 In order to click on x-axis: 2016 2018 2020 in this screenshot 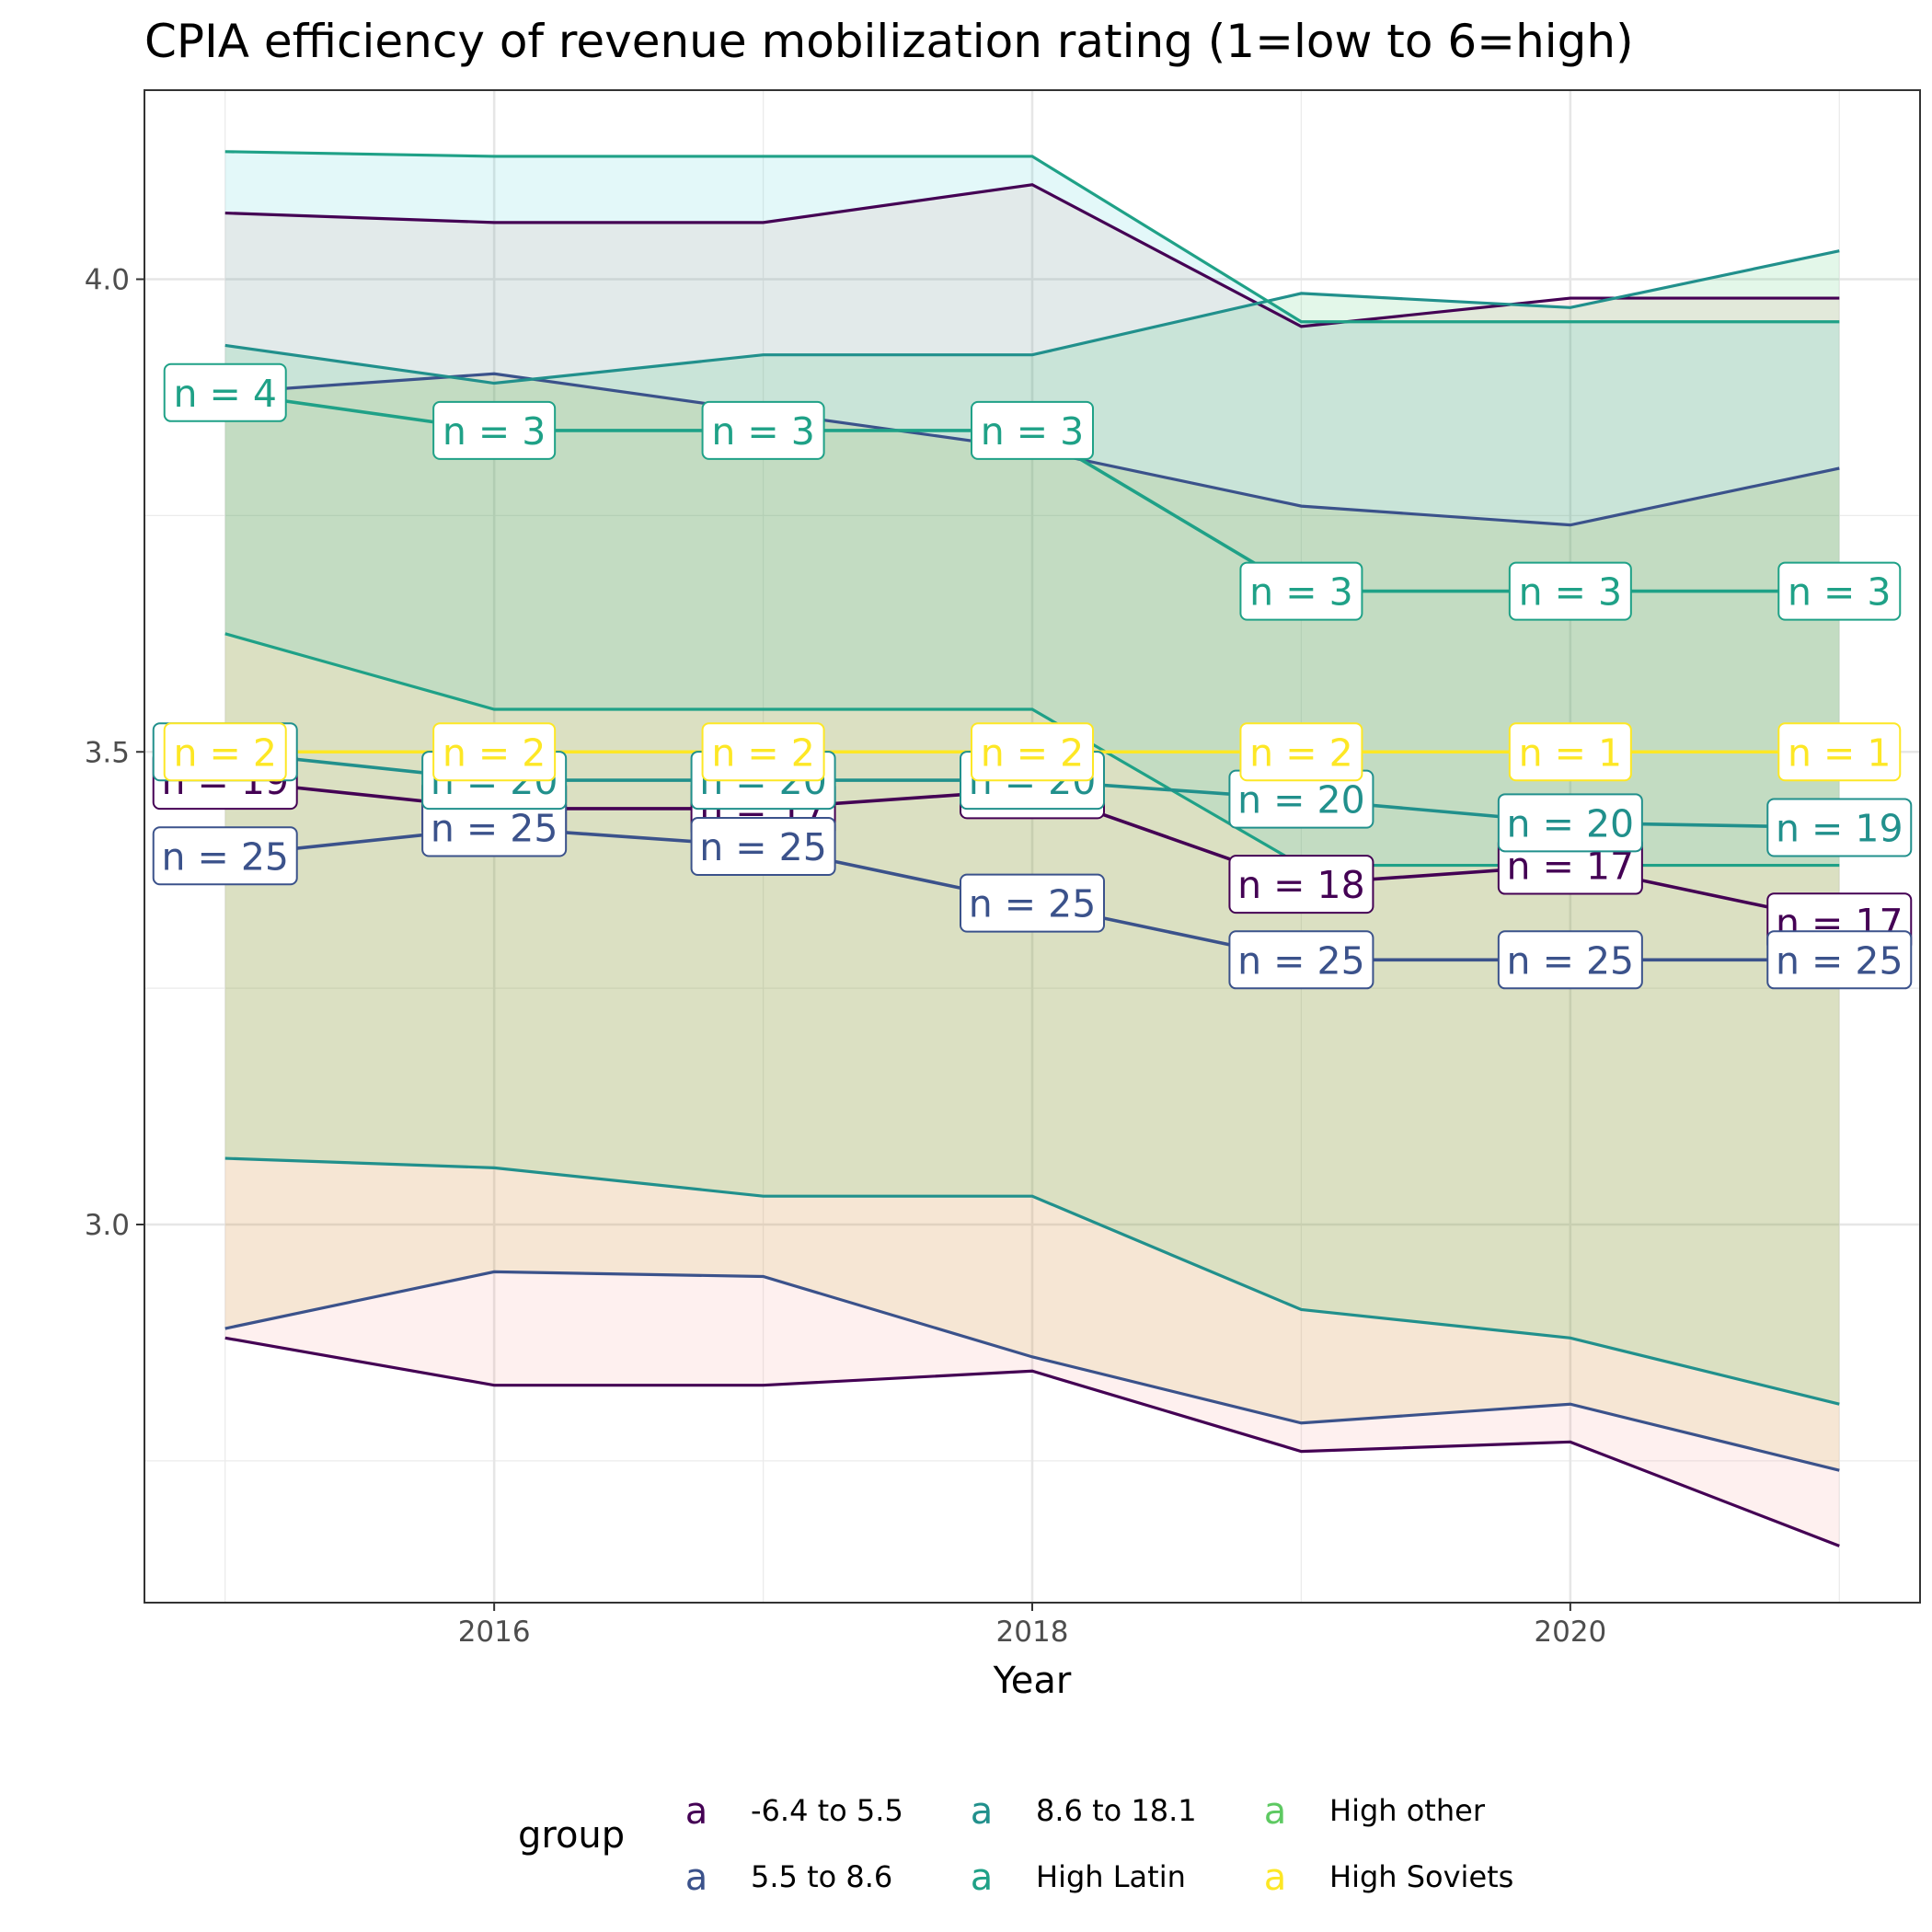, I will do `click(1032, 1626)`.